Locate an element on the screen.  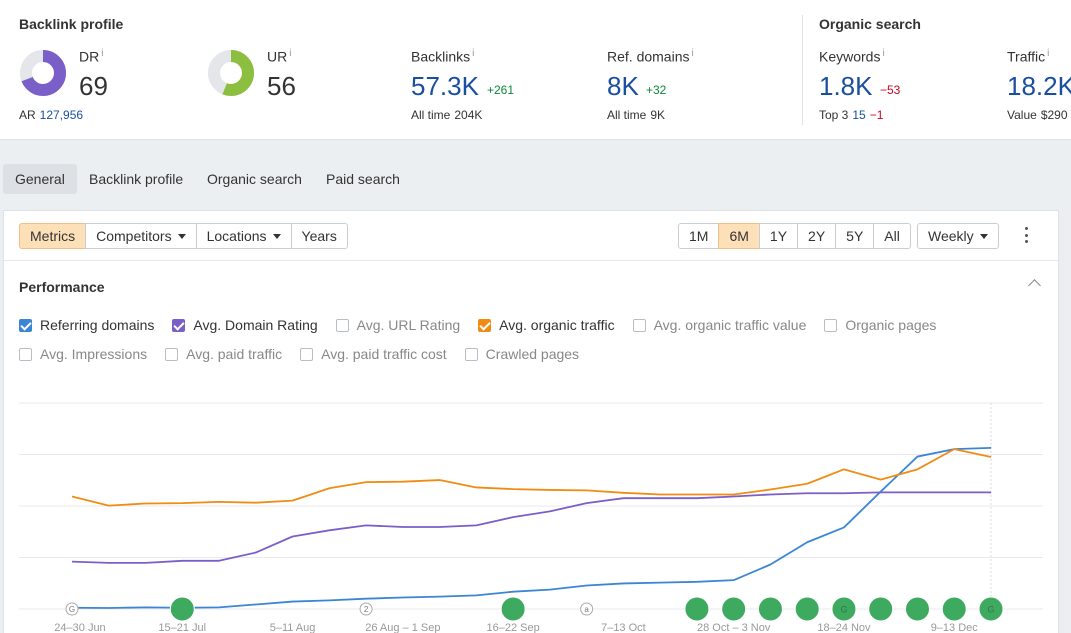
metric-checkbox-avg-domain-rating: Avg. Domain Rating is located at coordinates (245, 325).